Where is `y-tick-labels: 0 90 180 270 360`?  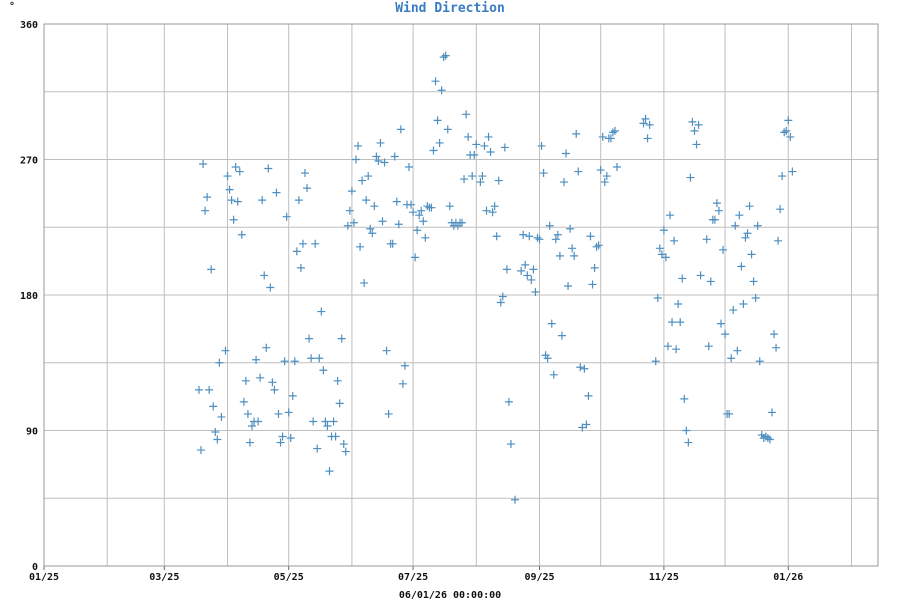
y-tick-labels: 0 90 180 270 360 is located at coordinates (29, 296).